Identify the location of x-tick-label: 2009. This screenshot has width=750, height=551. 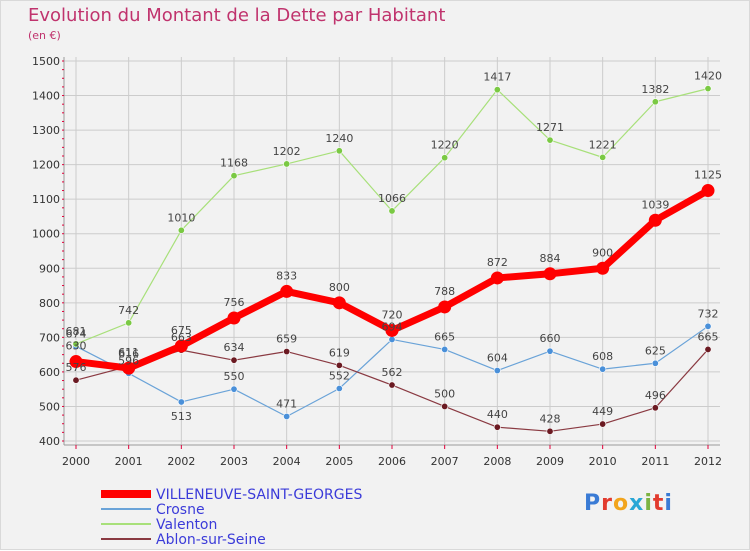
(550, 461).